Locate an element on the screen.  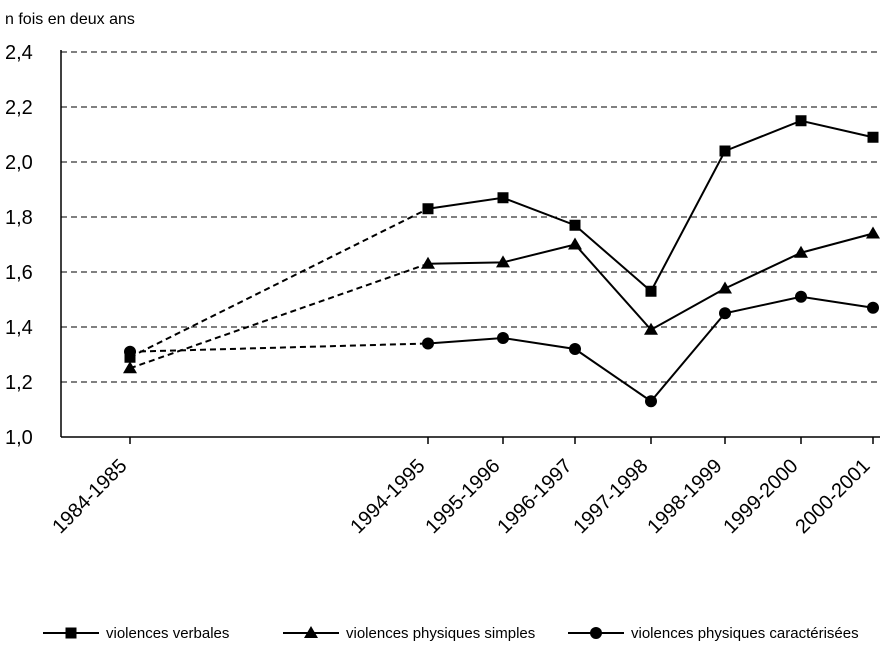
y-tick-label: 1,8 is located at coordinates (19, 218).